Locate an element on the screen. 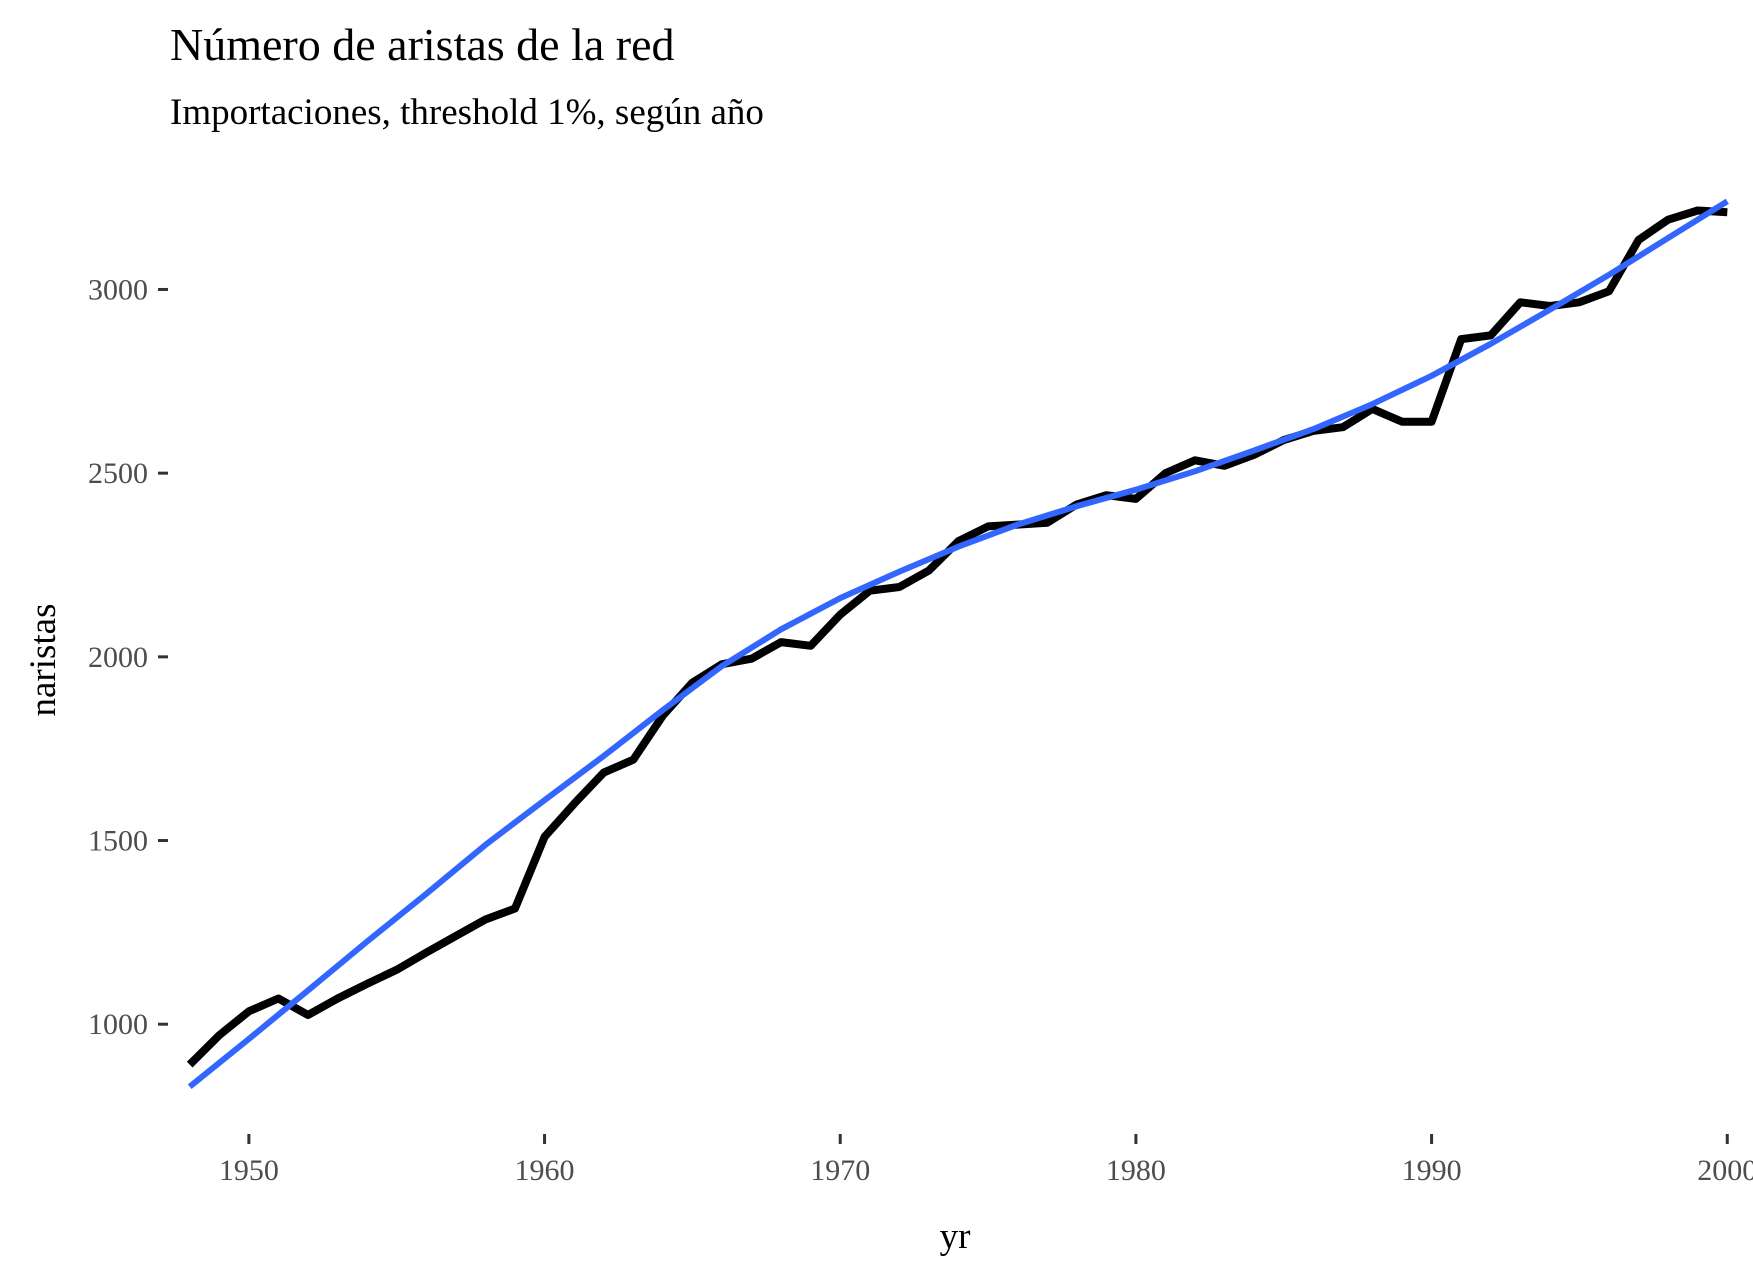 The image size is (1753, 1275). y-tick-label: 2000 is located at coordinates (118, 657).